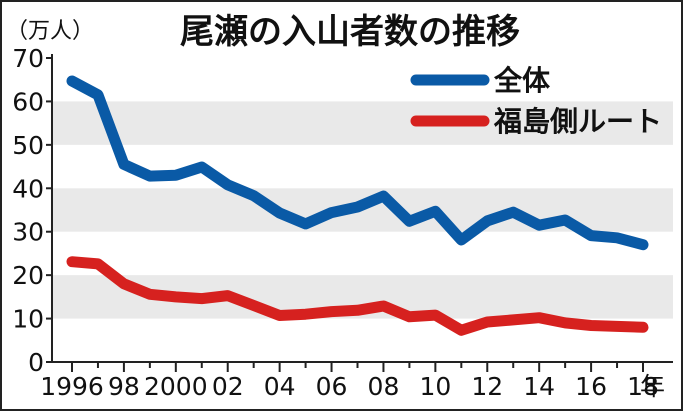  Describe the element at coordinates (384, 386) in the screenshot. I see `x-tick-label: 08` at that location.